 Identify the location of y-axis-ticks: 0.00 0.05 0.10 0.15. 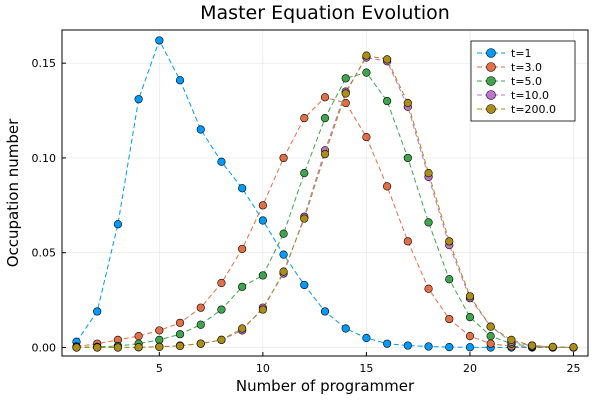
(49, 205).